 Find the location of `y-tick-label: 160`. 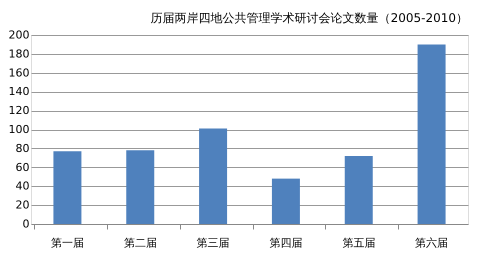

y-tick-label: 160 is located at coordinates (19, 73).